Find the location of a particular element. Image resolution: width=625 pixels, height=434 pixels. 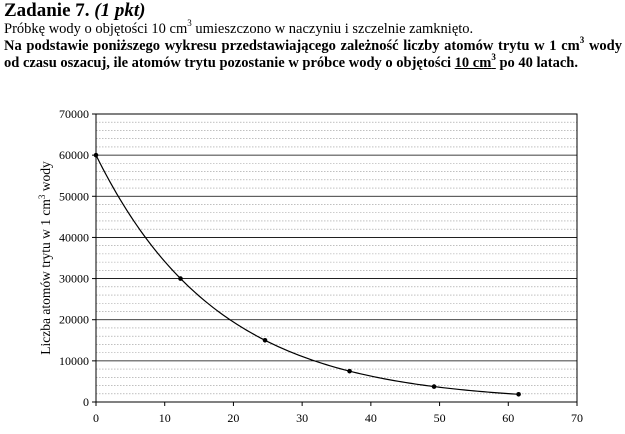

y-tick-label: 40000 is located at coordinates (74, 237).